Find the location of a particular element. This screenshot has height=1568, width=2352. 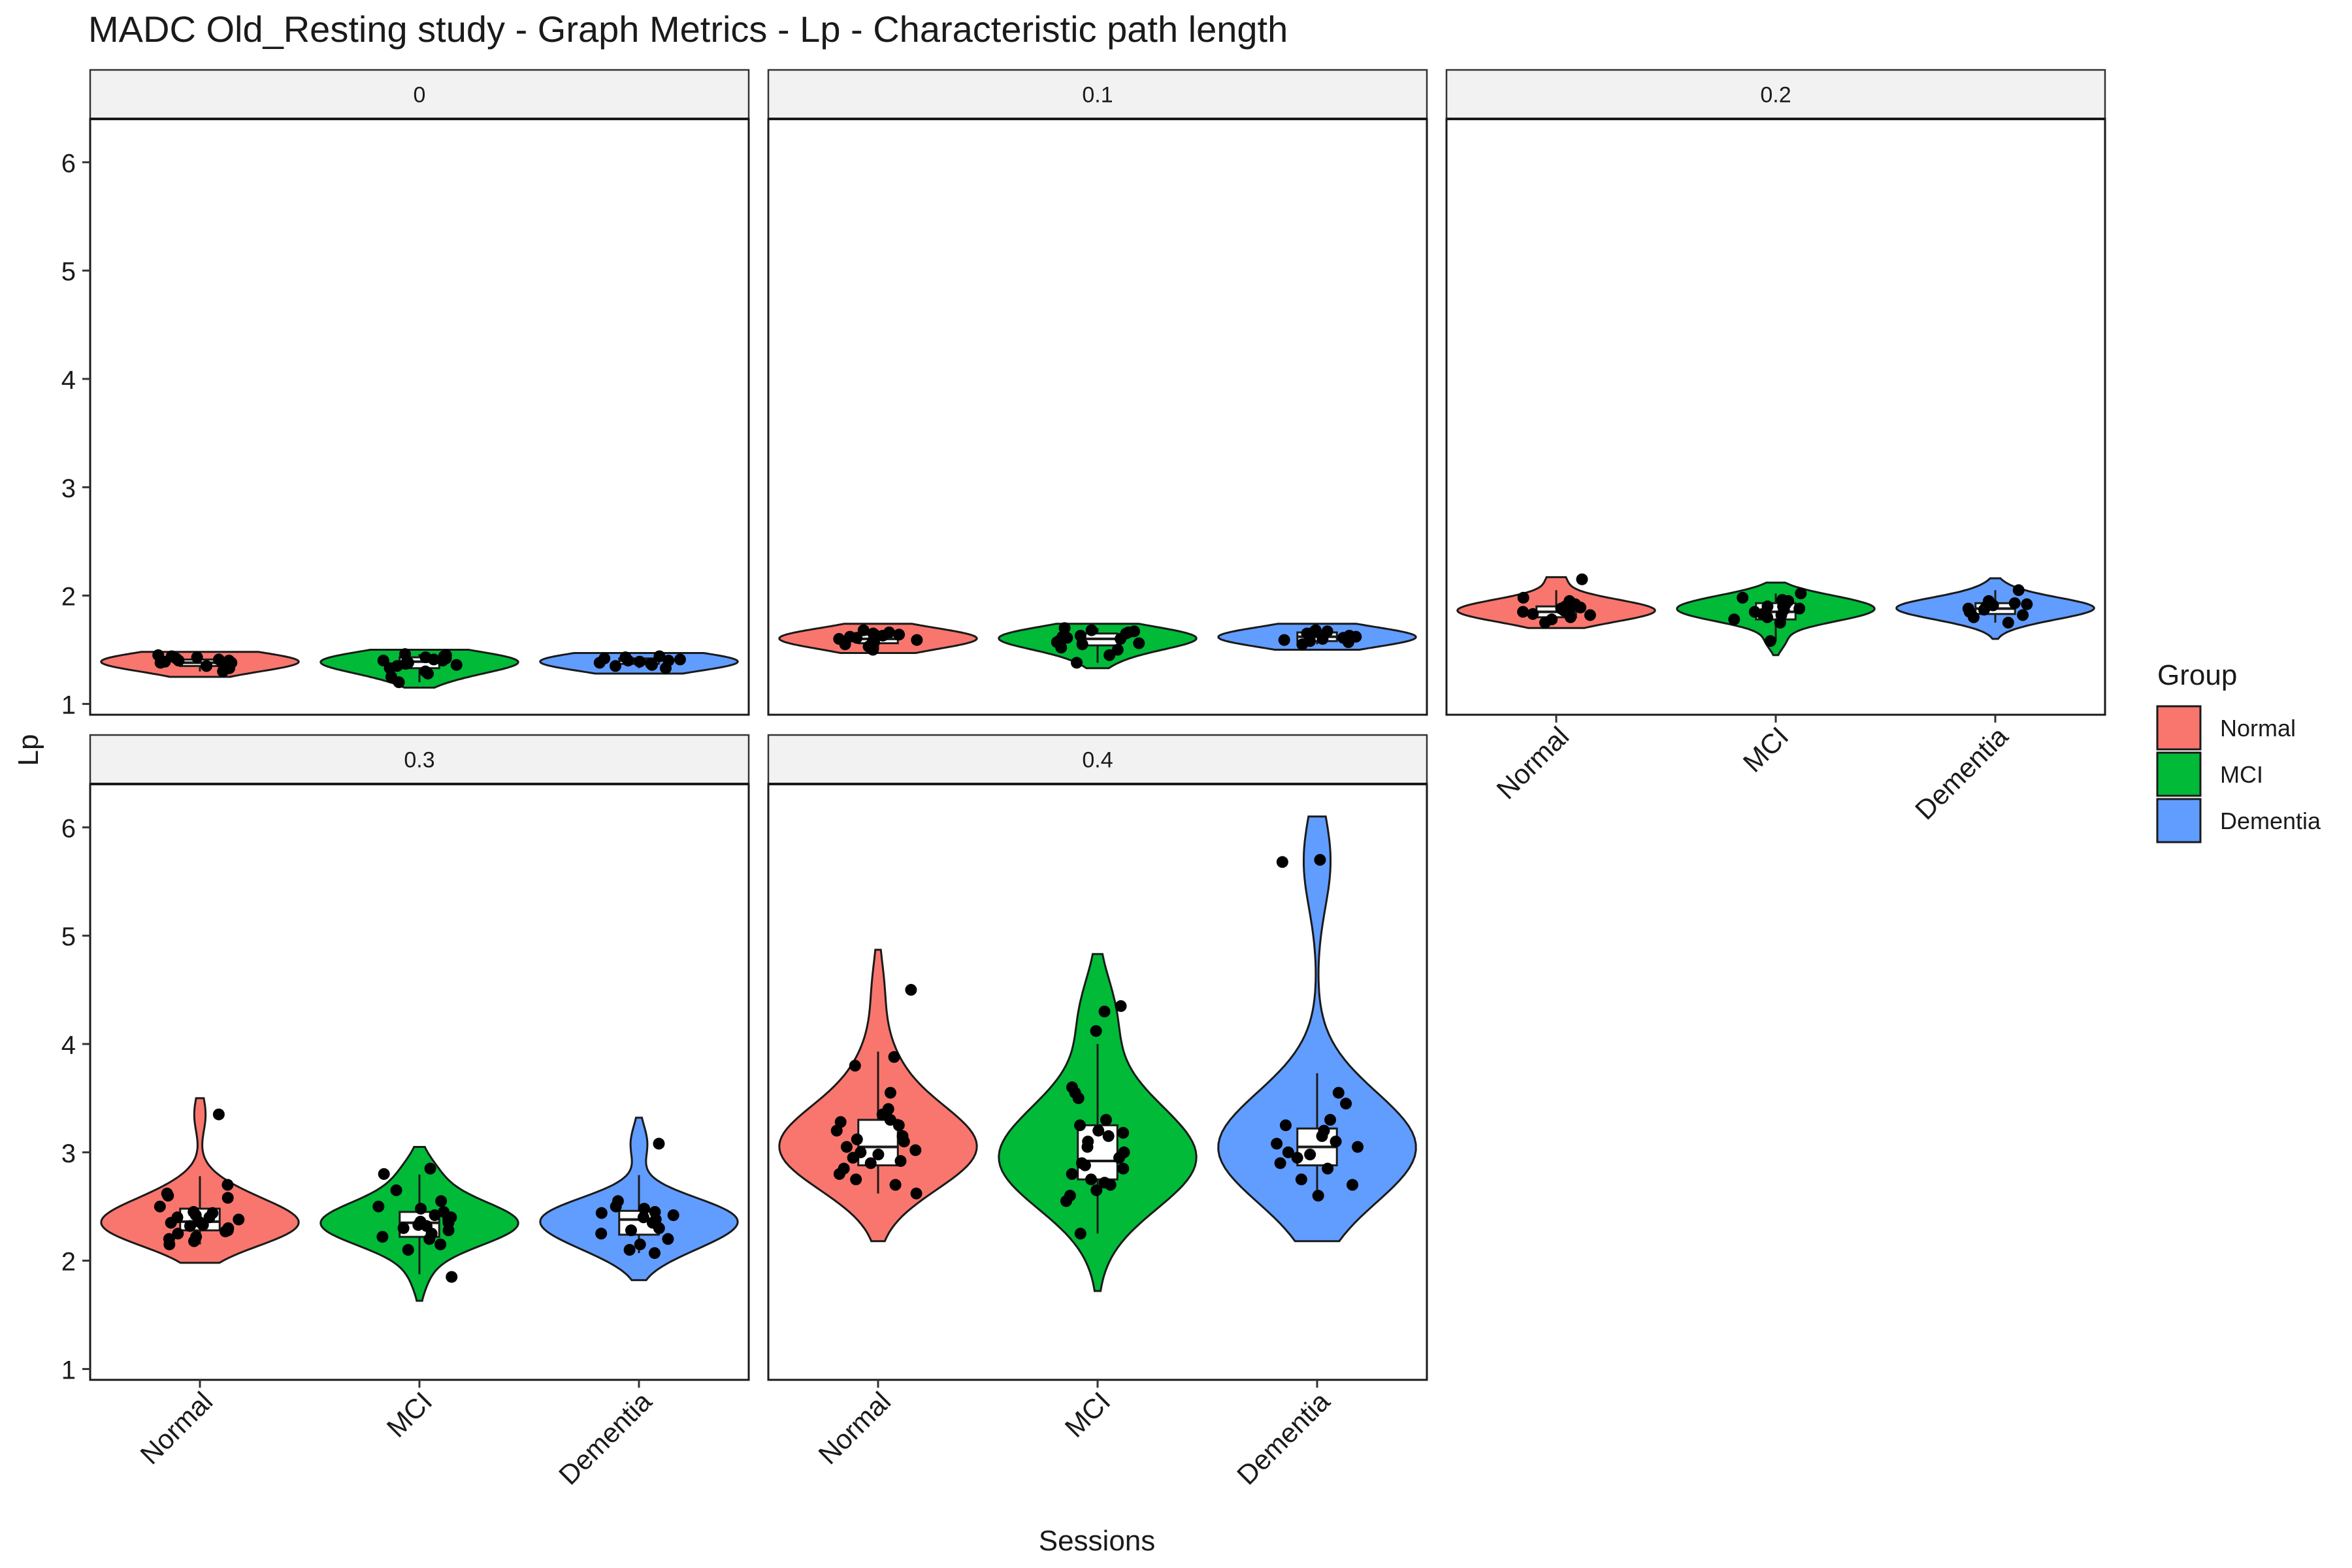

facet-strip-label: 0.3 is located at coordinates (419, 760).